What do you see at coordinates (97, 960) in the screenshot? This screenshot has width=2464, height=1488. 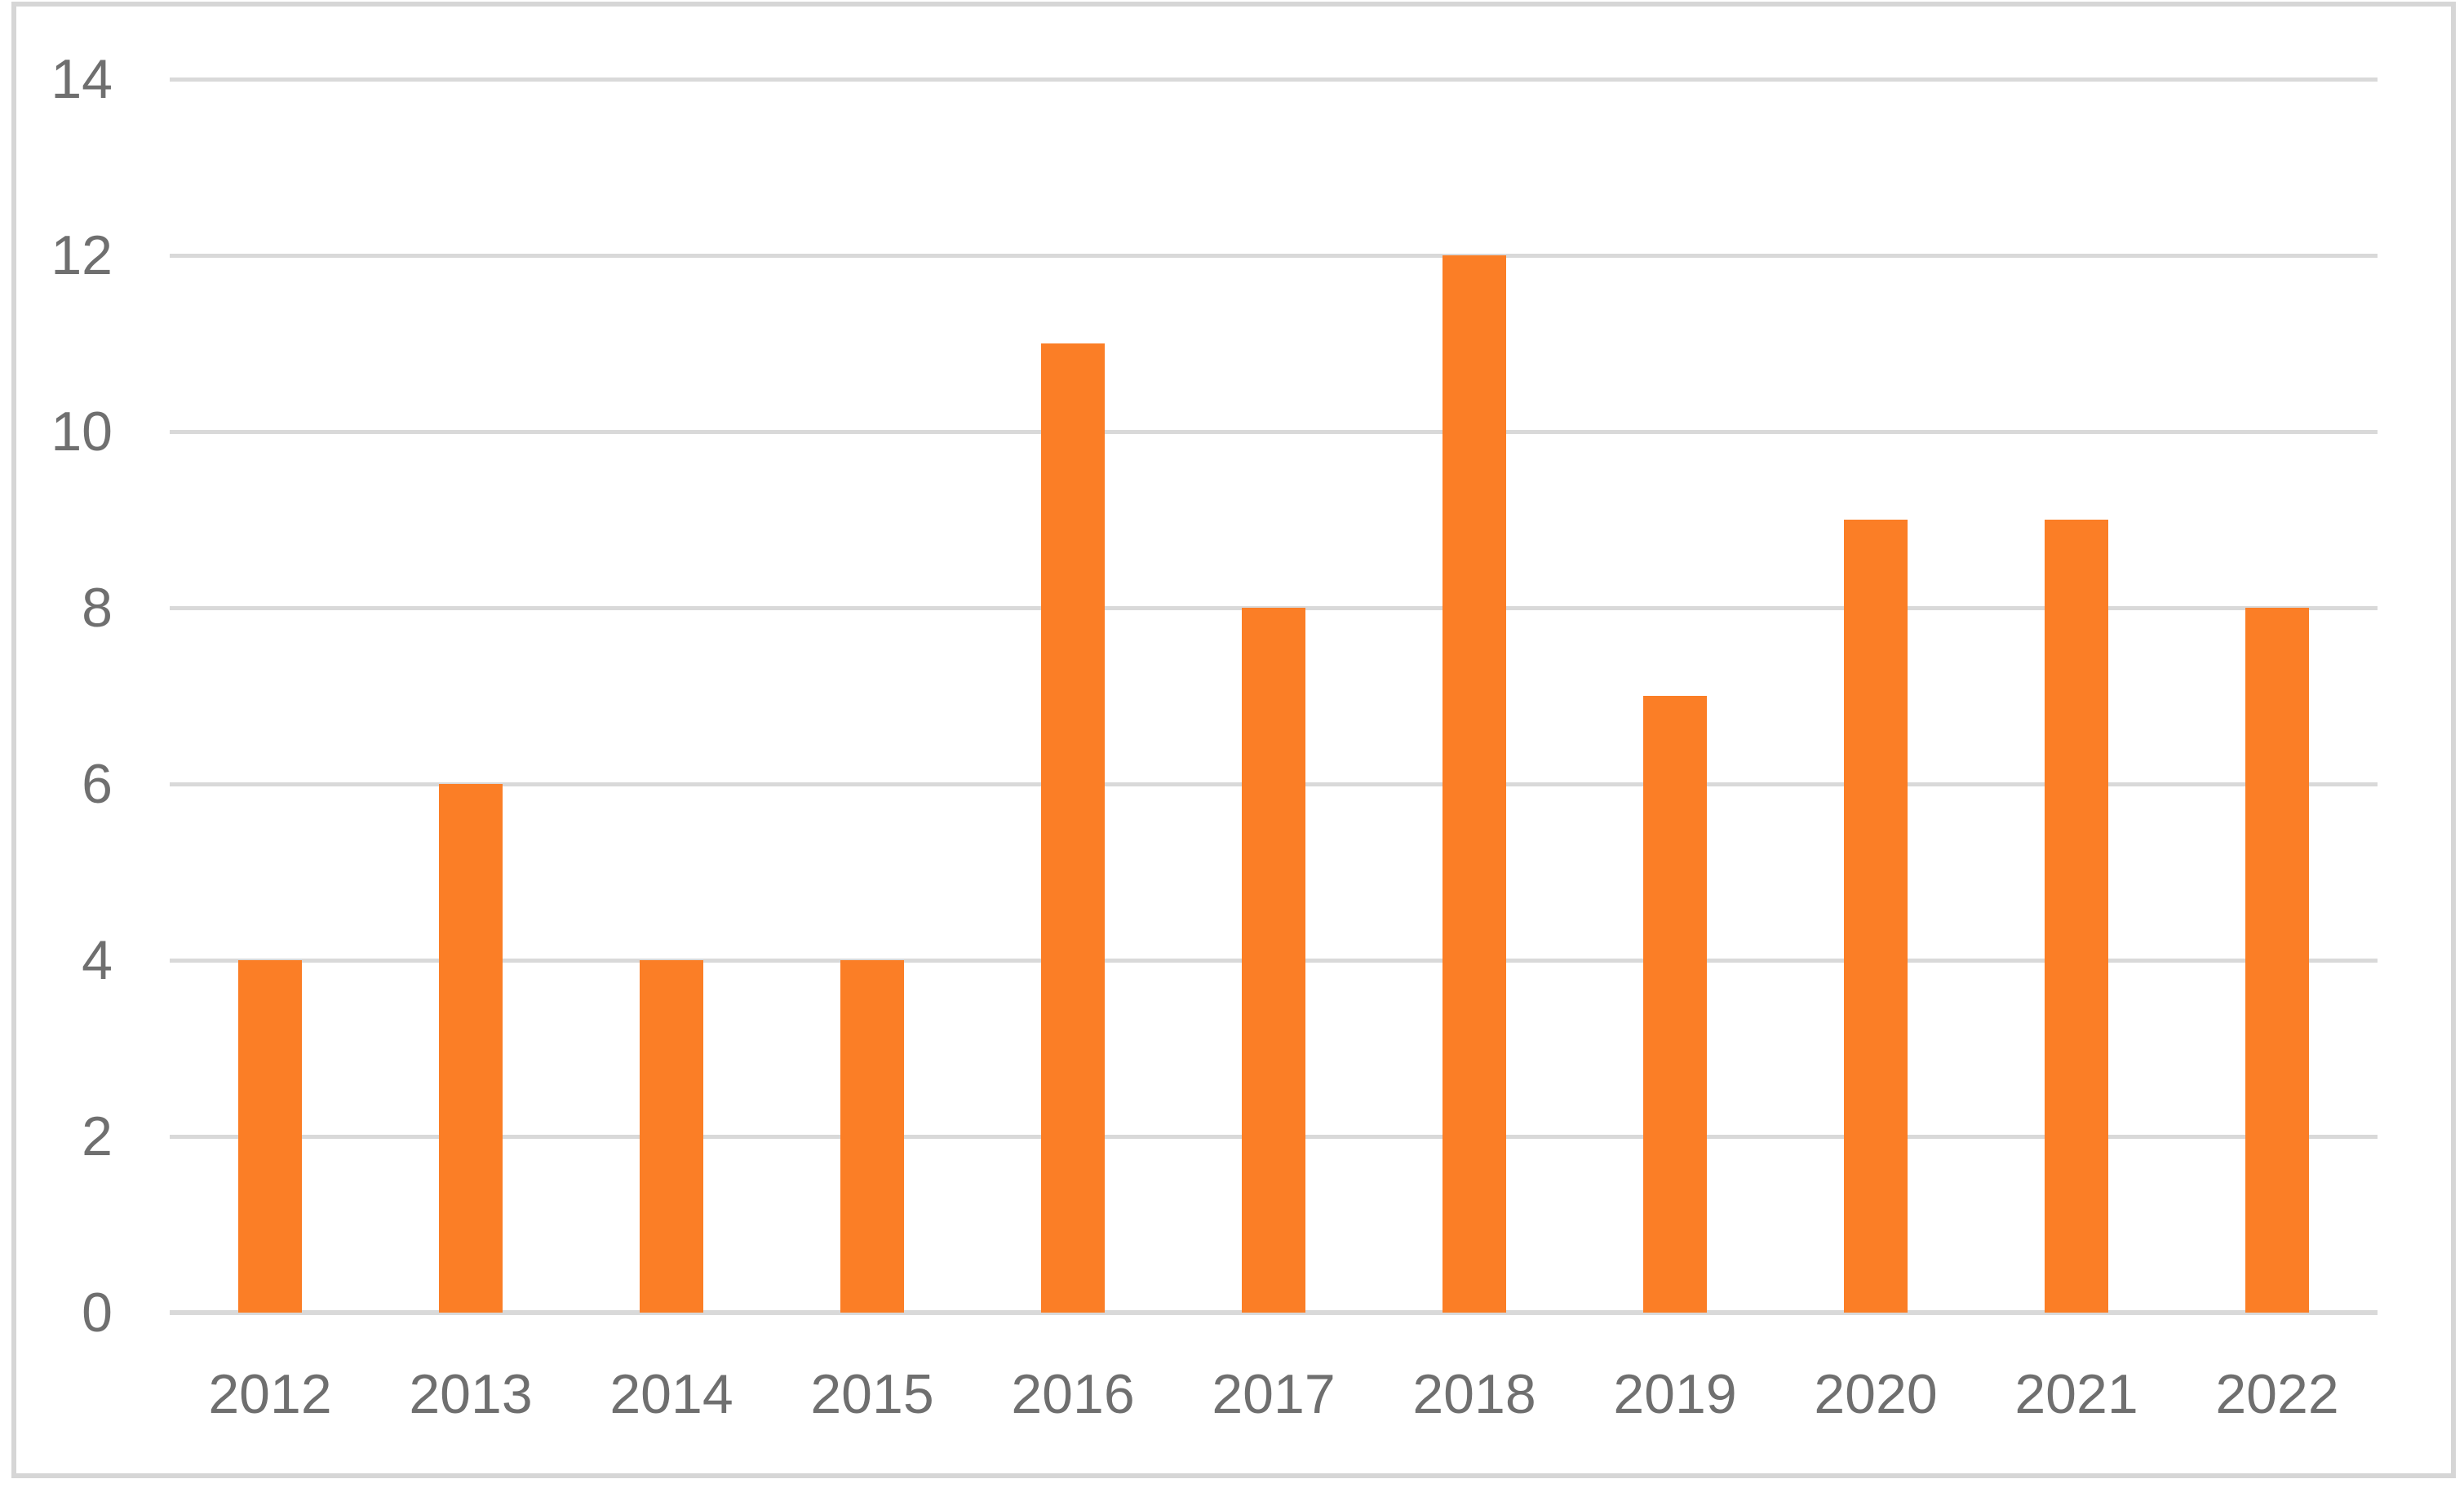 I see `y-axis-tick-label: 4` at bounding box center [97, 960].